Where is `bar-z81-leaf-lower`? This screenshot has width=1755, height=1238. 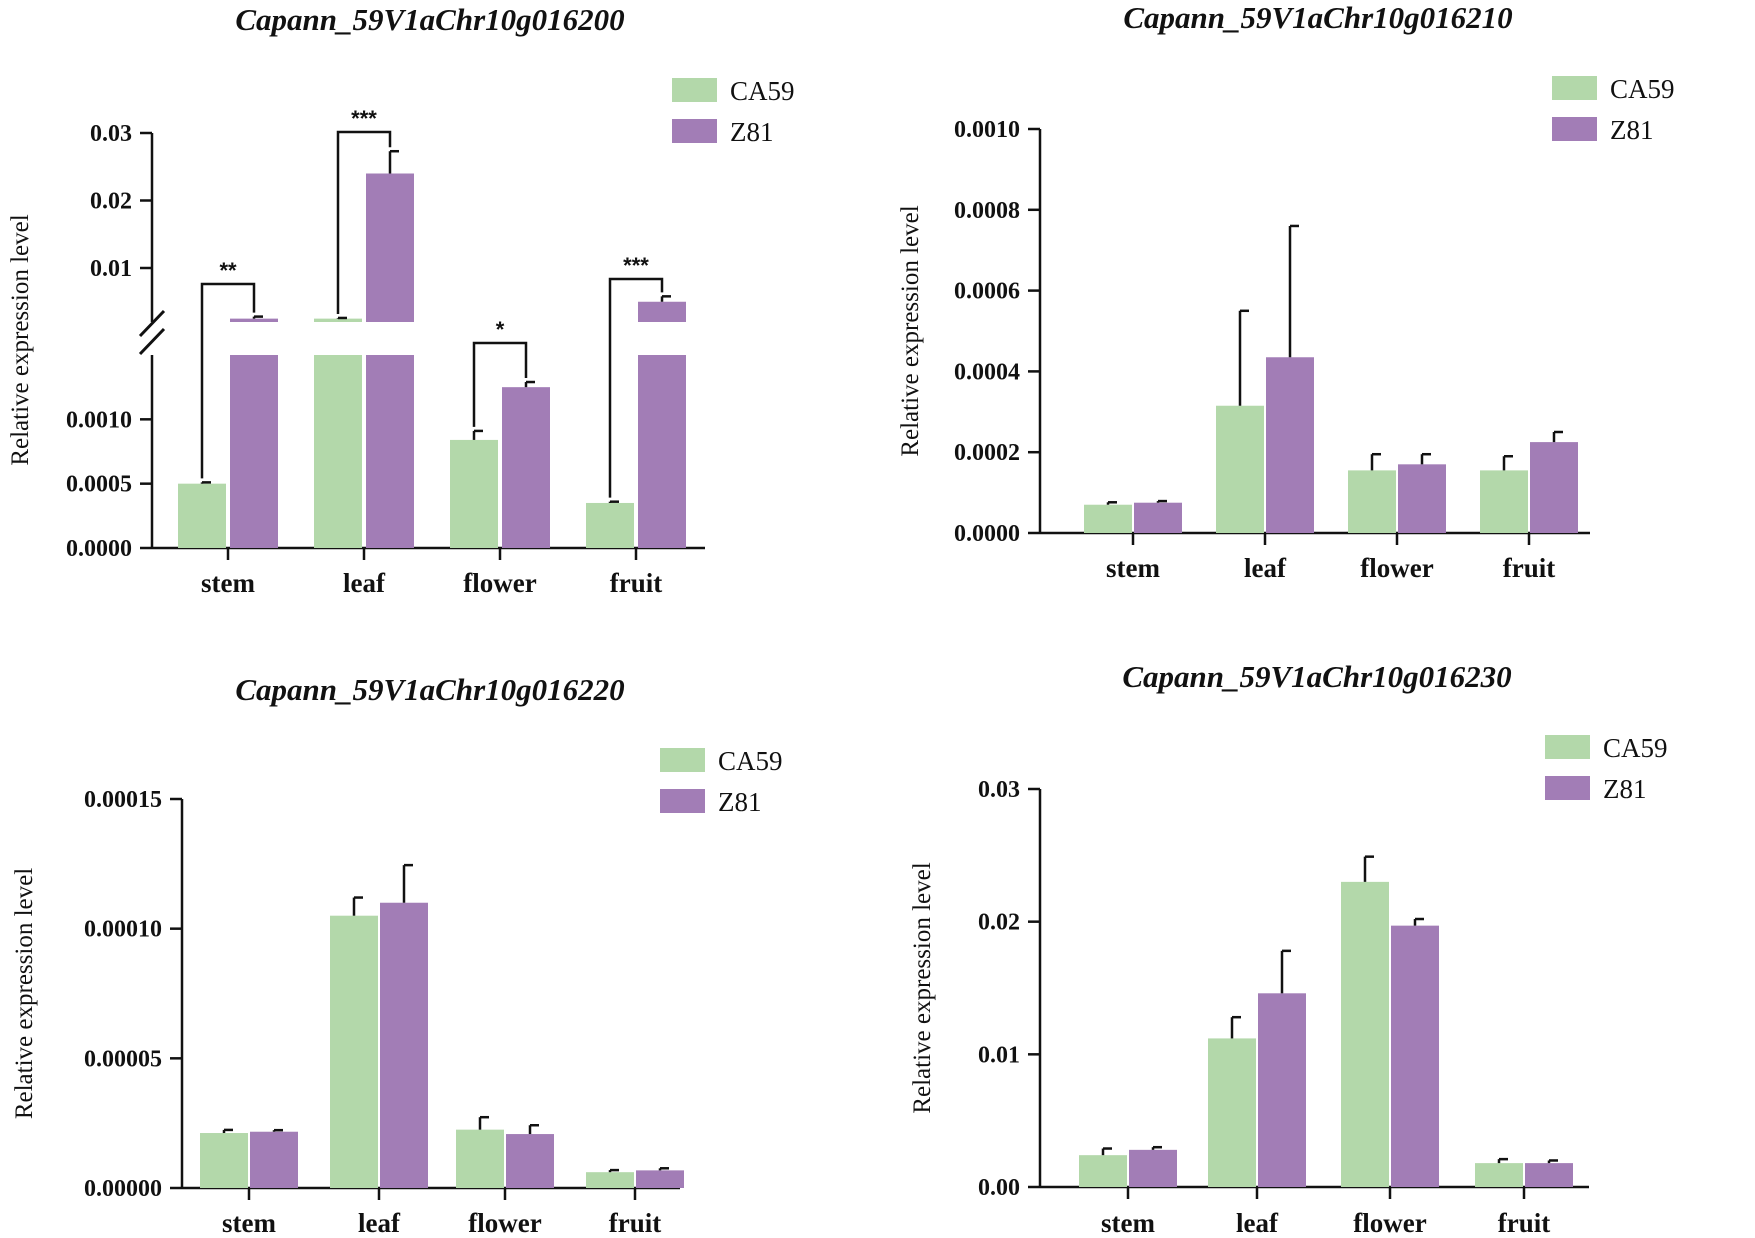
bar-z81-leaf-lower is located at coordinates (390, 451).